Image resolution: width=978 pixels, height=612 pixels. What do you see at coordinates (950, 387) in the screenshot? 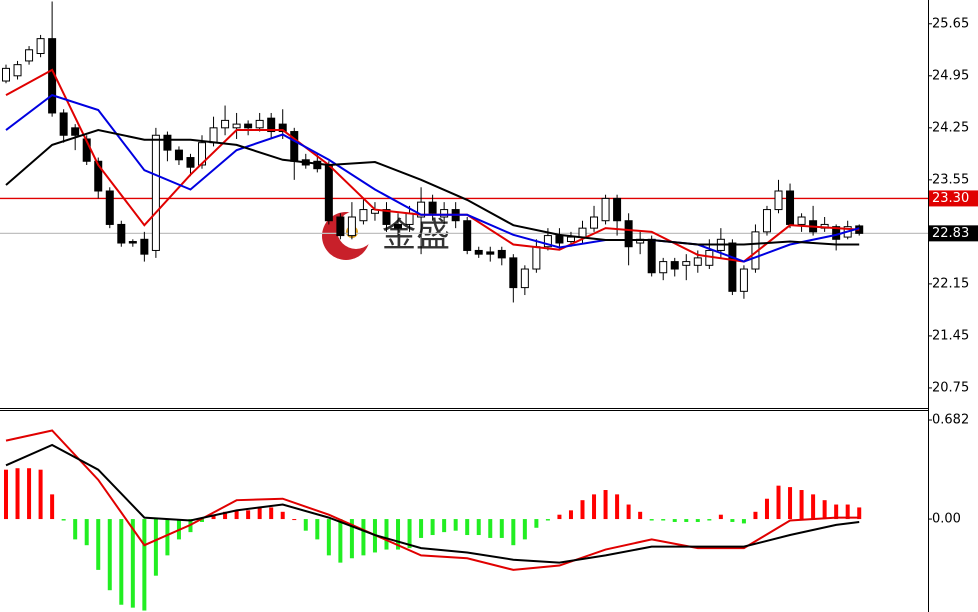
I see `y-tick-label: 20.75` at bounding box center [950, 387].